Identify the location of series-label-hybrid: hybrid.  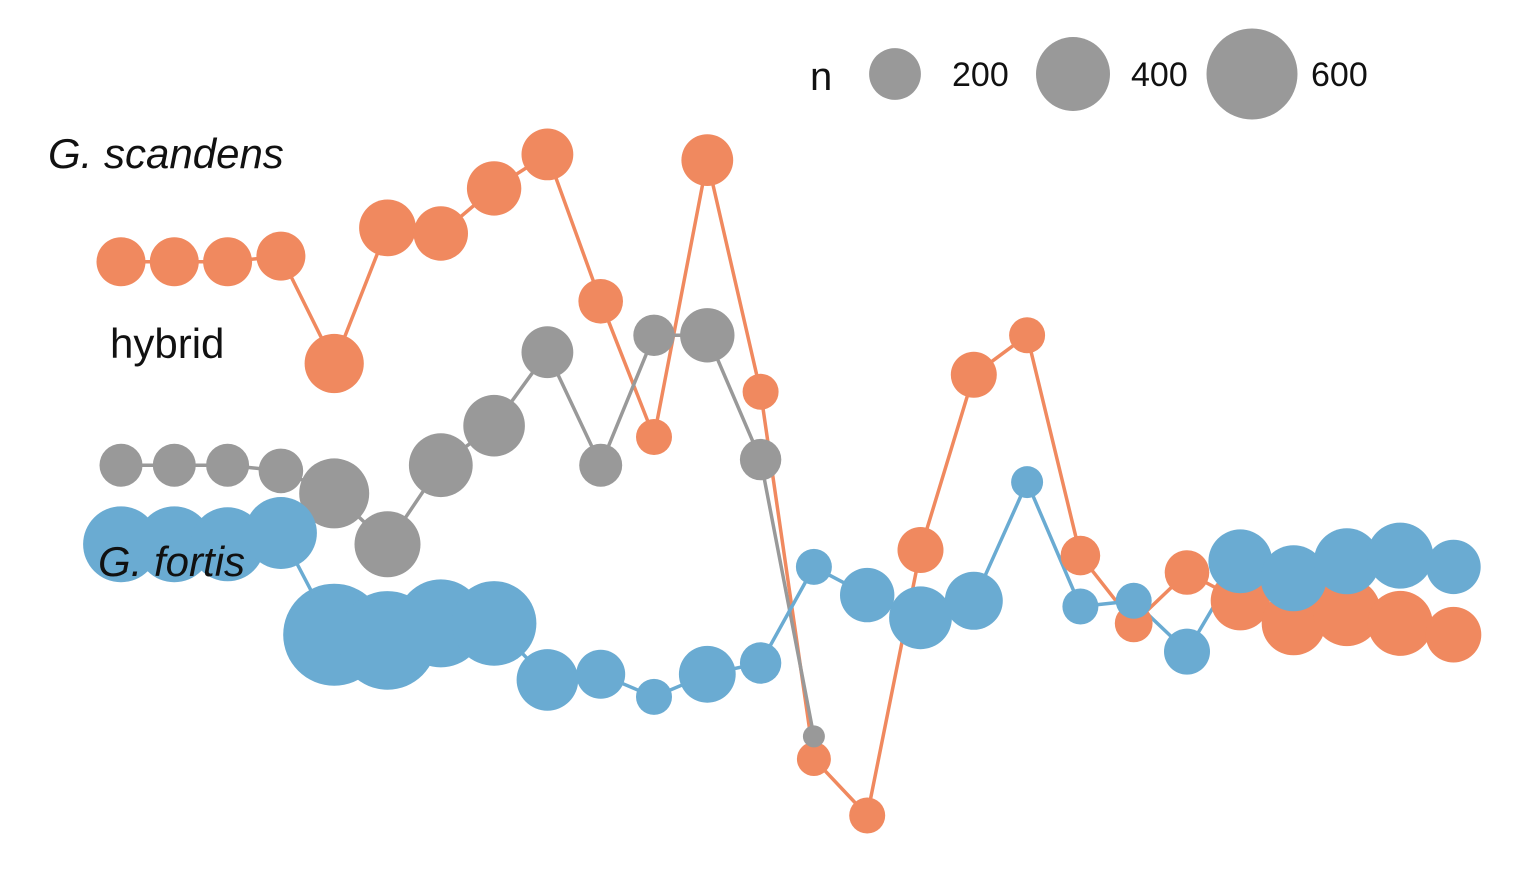
(167, 343).